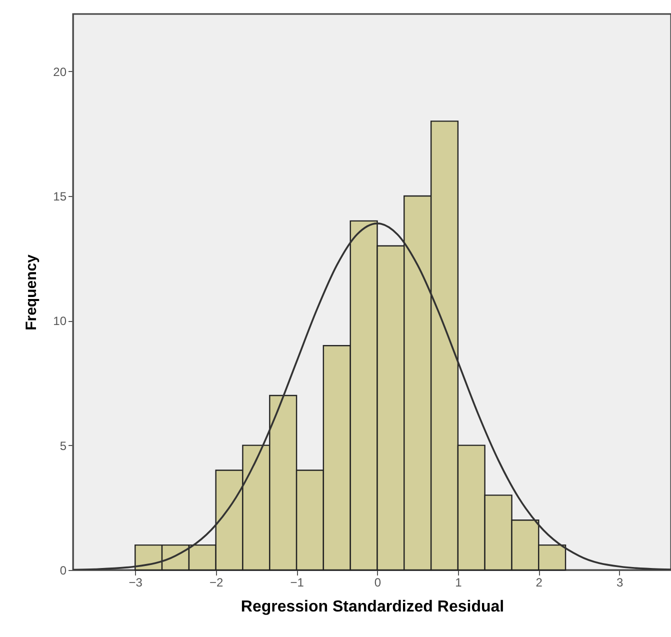 The image size is (671, 637). I want to click on y-tick-label: 5, so click(63, 445).